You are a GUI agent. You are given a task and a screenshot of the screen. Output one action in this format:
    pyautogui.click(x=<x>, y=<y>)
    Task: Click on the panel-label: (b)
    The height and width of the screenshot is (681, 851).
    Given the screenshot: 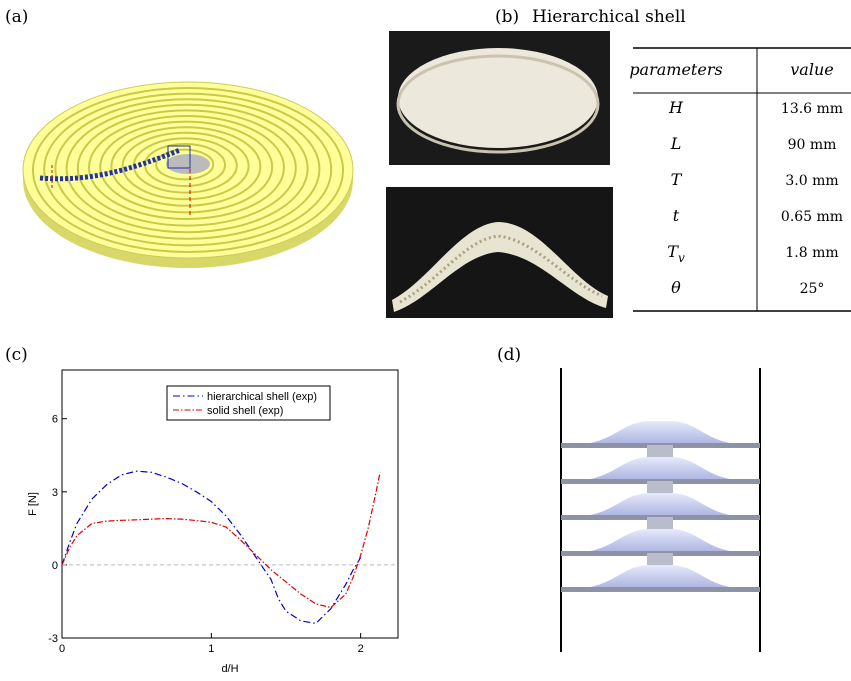 What is the action you would take?
    pyautogui.click(x=507, y=17)
    